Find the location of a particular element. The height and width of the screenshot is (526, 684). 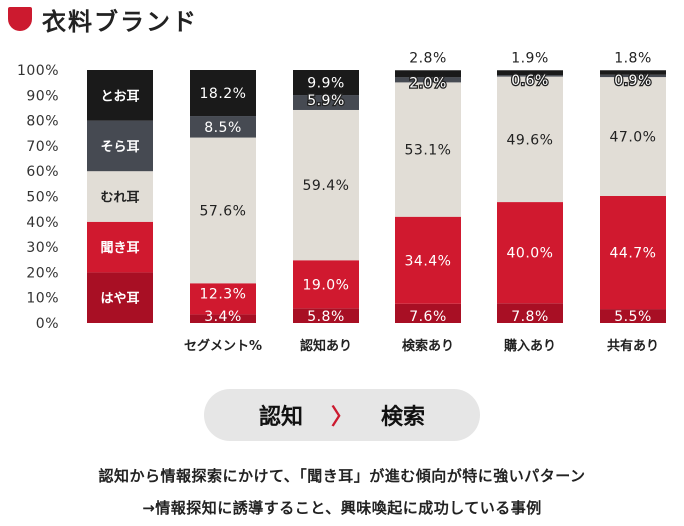

segment-name-label: そら耳 is located at coordinates (119, 147).